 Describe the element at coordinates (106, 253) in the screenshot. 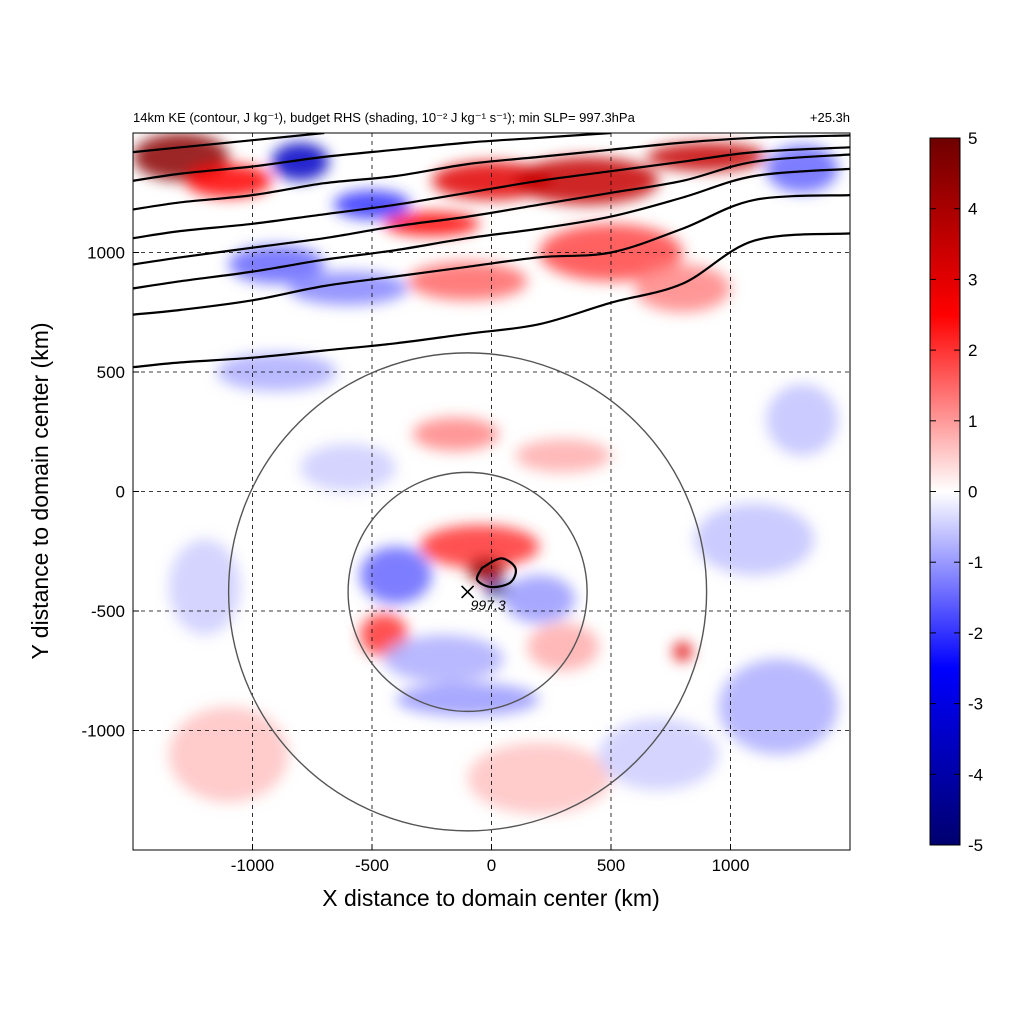

I see `y-tick-label: 1000` at that location.